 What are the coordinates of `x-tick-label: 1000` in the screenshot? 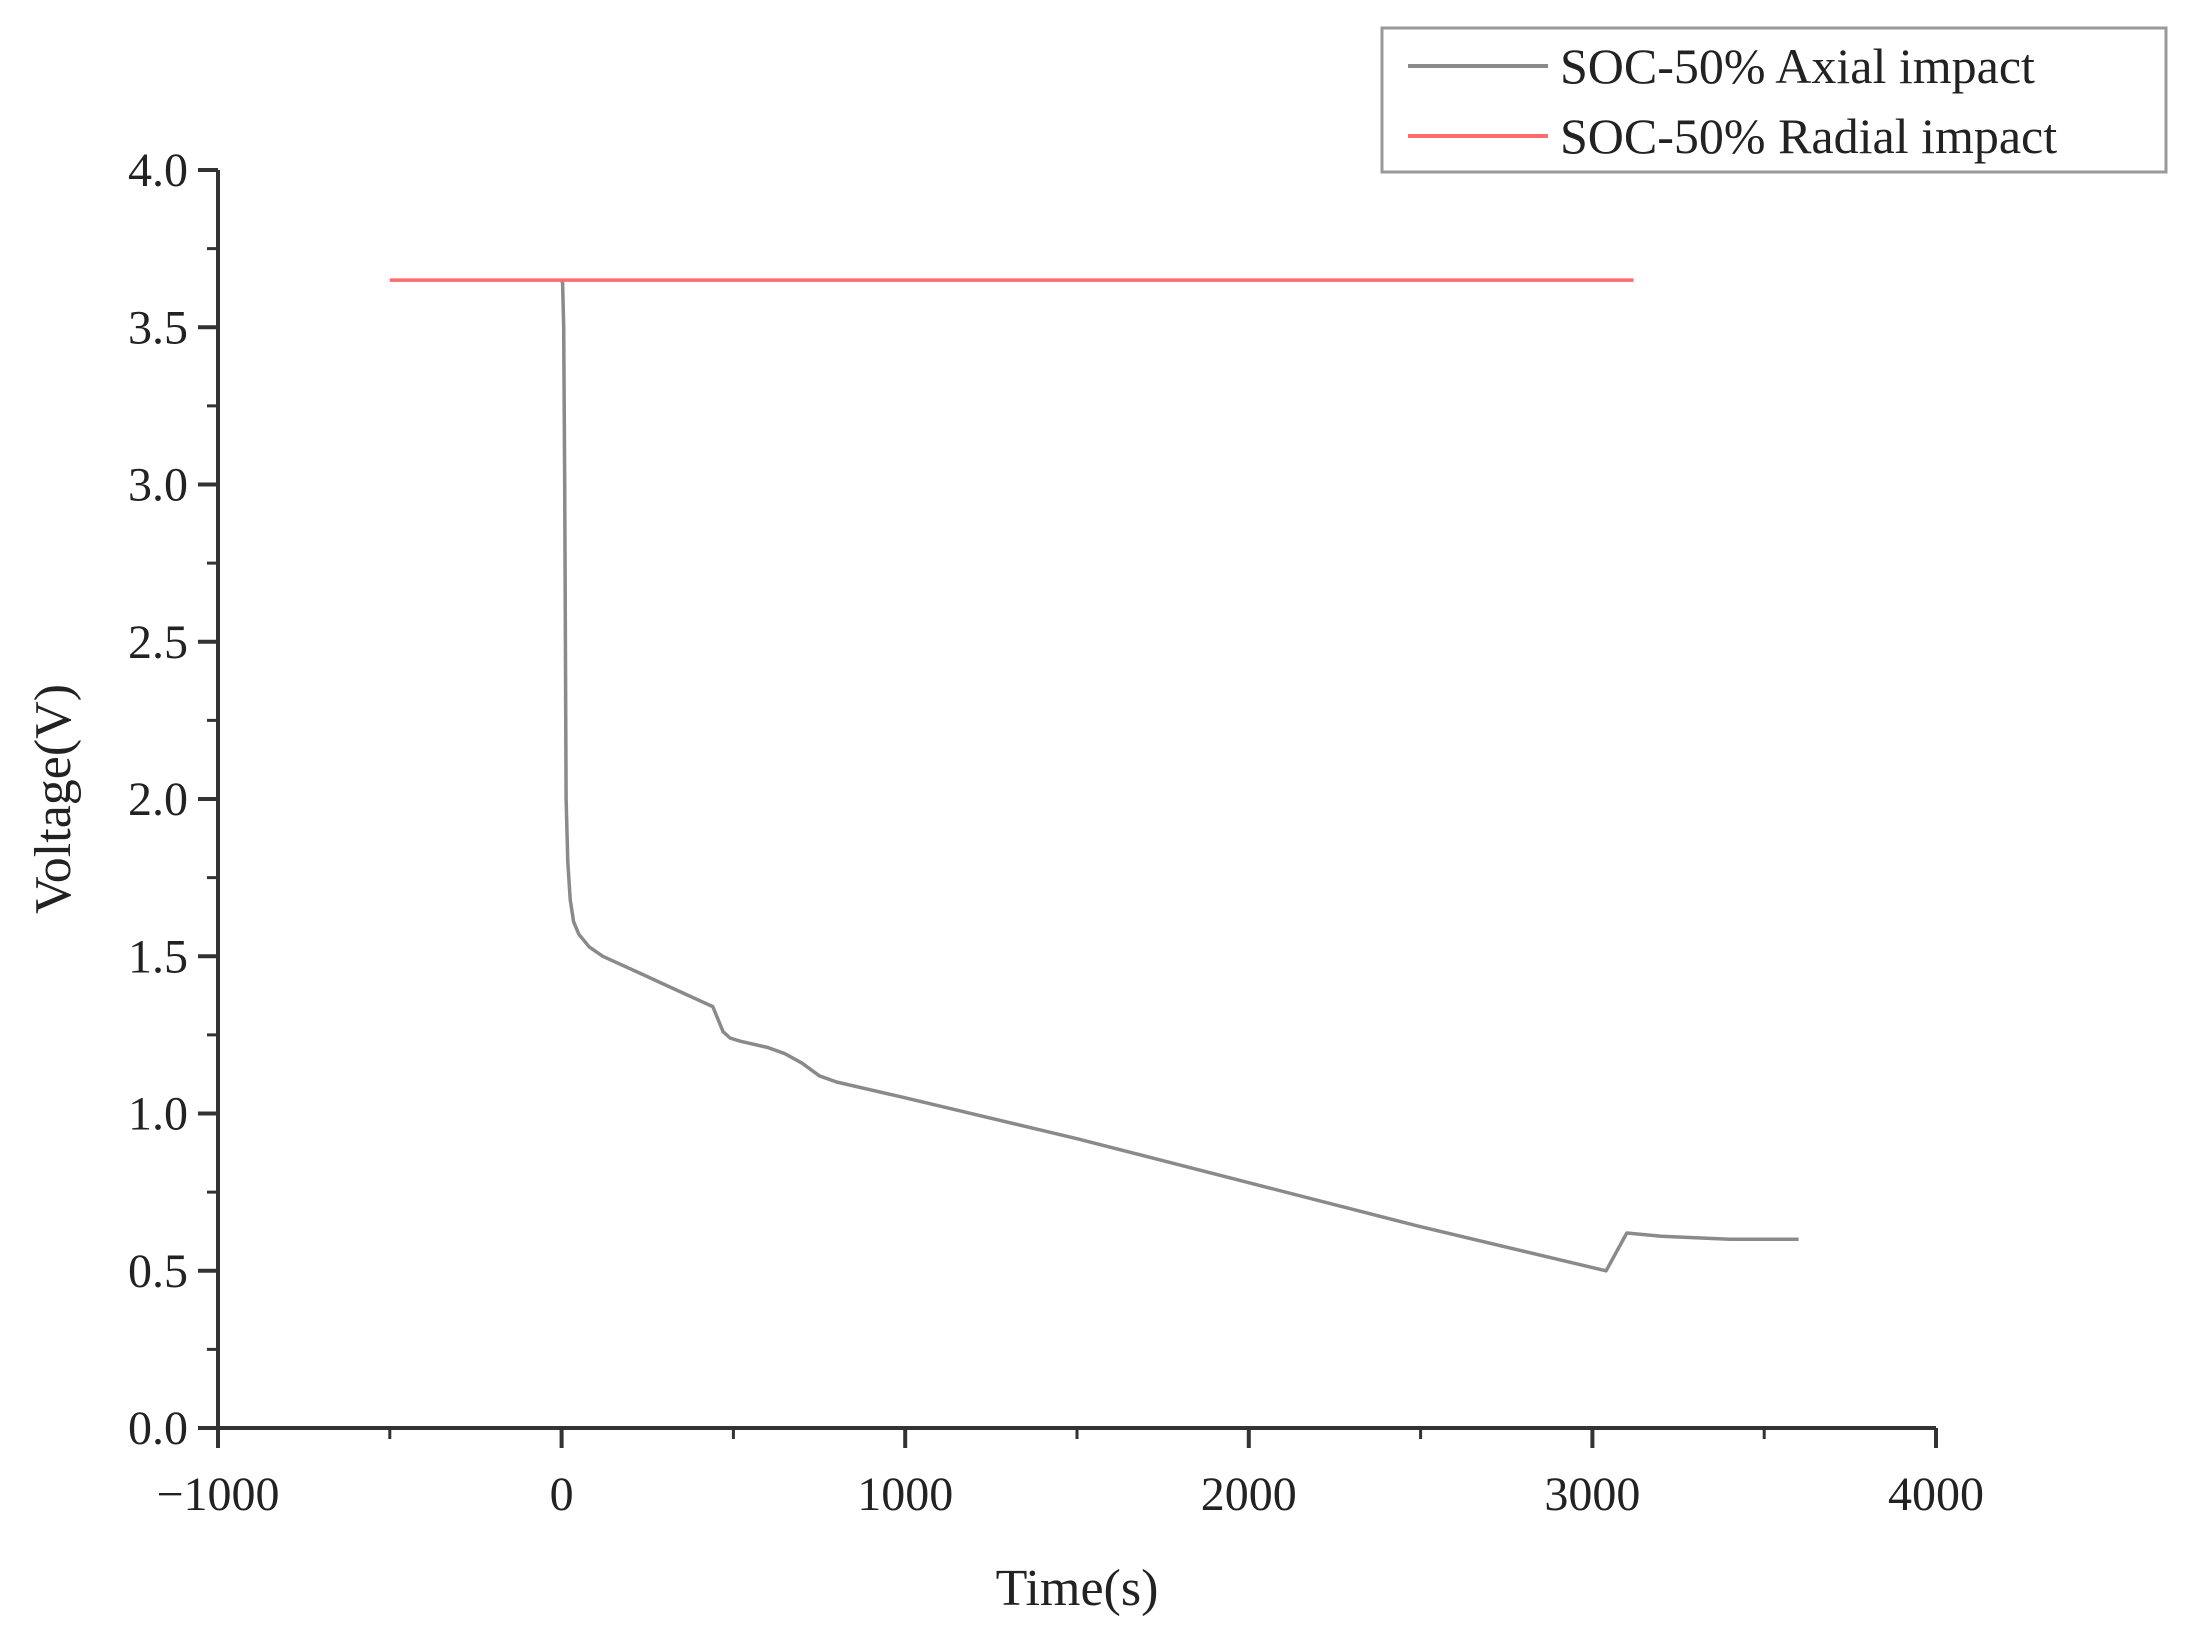 It's located at (905, 1494).